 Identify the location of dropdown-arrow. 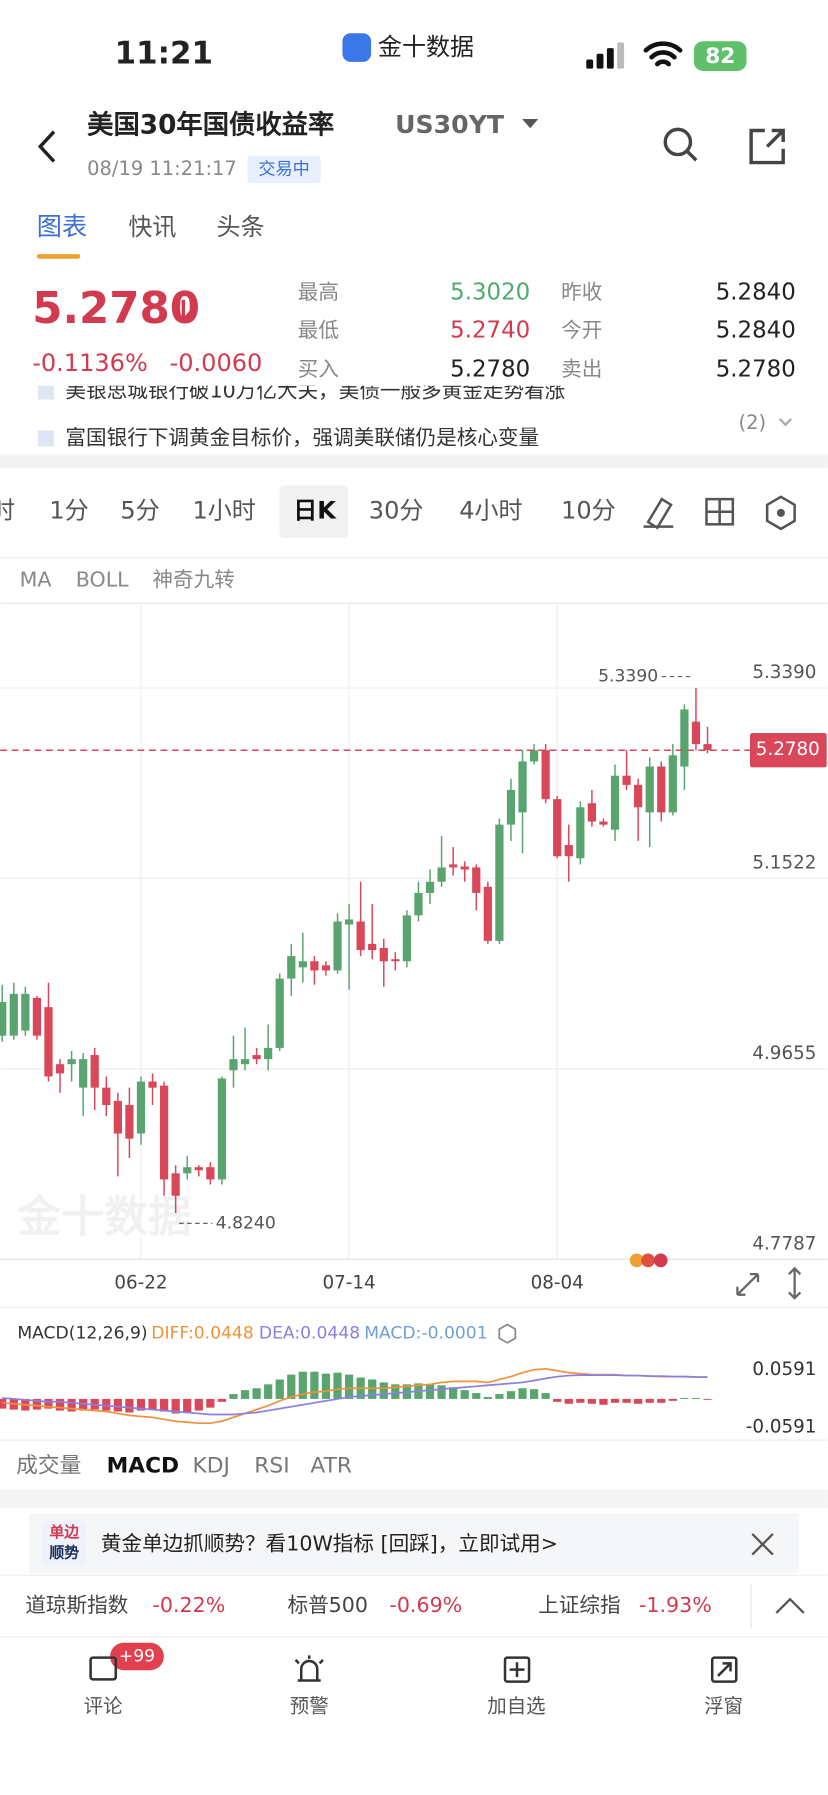
(530, 124).